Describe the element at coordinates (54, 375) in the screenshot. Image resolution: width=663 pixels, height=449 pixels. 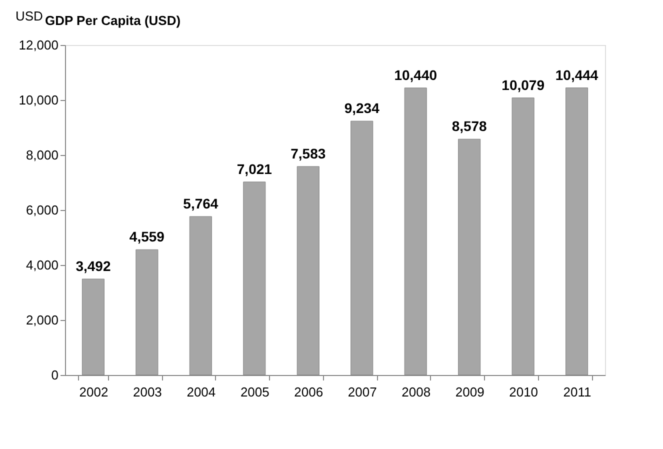
I see `y-tick-label: 0` at that location.